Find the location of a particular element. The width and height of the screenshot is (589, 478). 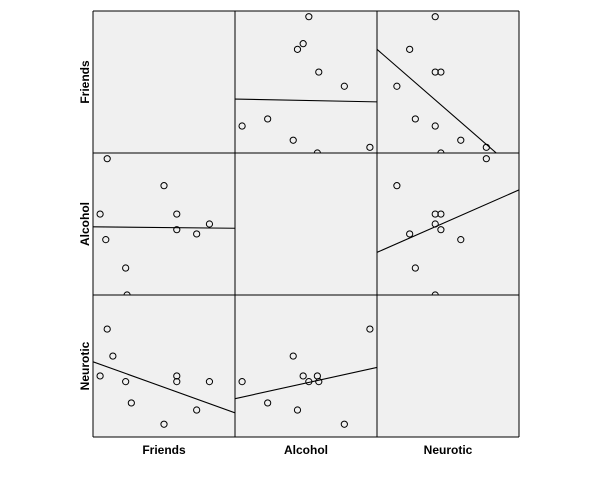

panel-neurotic-vs-alcohol is located at coordinates (306, 366).